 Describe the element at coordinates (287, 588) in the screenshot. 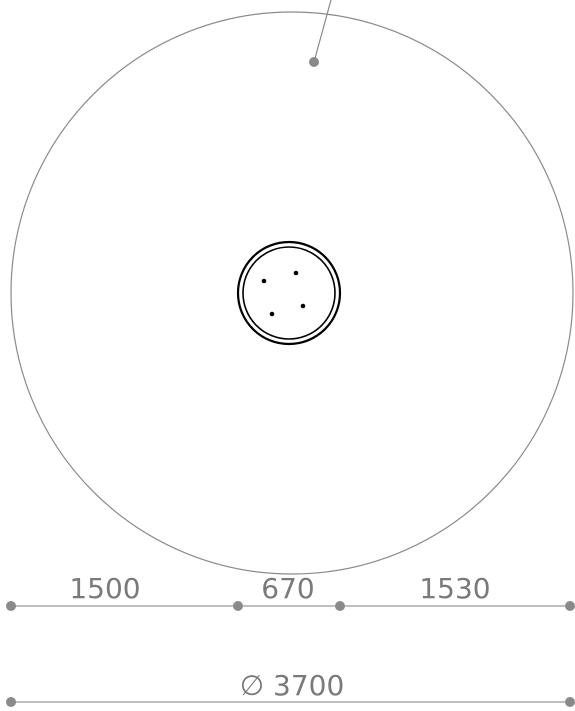

I see `dimension-label: 670` at that location.